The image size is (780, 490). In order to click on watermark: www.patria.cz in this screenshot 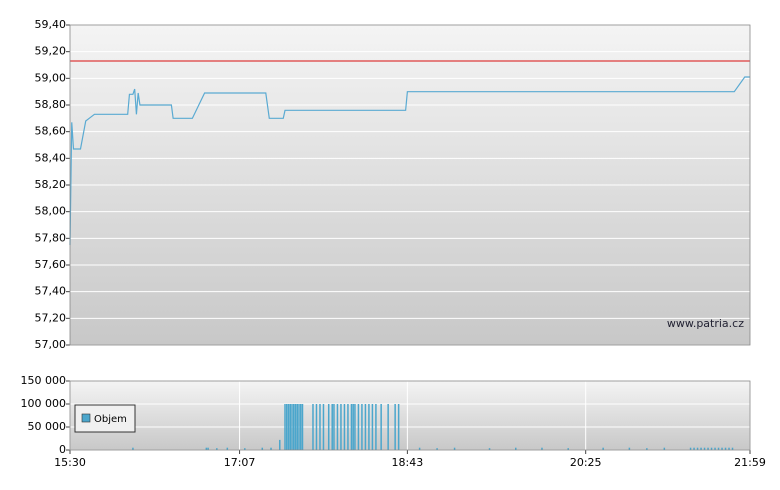, I will do `click(705, 323)`.